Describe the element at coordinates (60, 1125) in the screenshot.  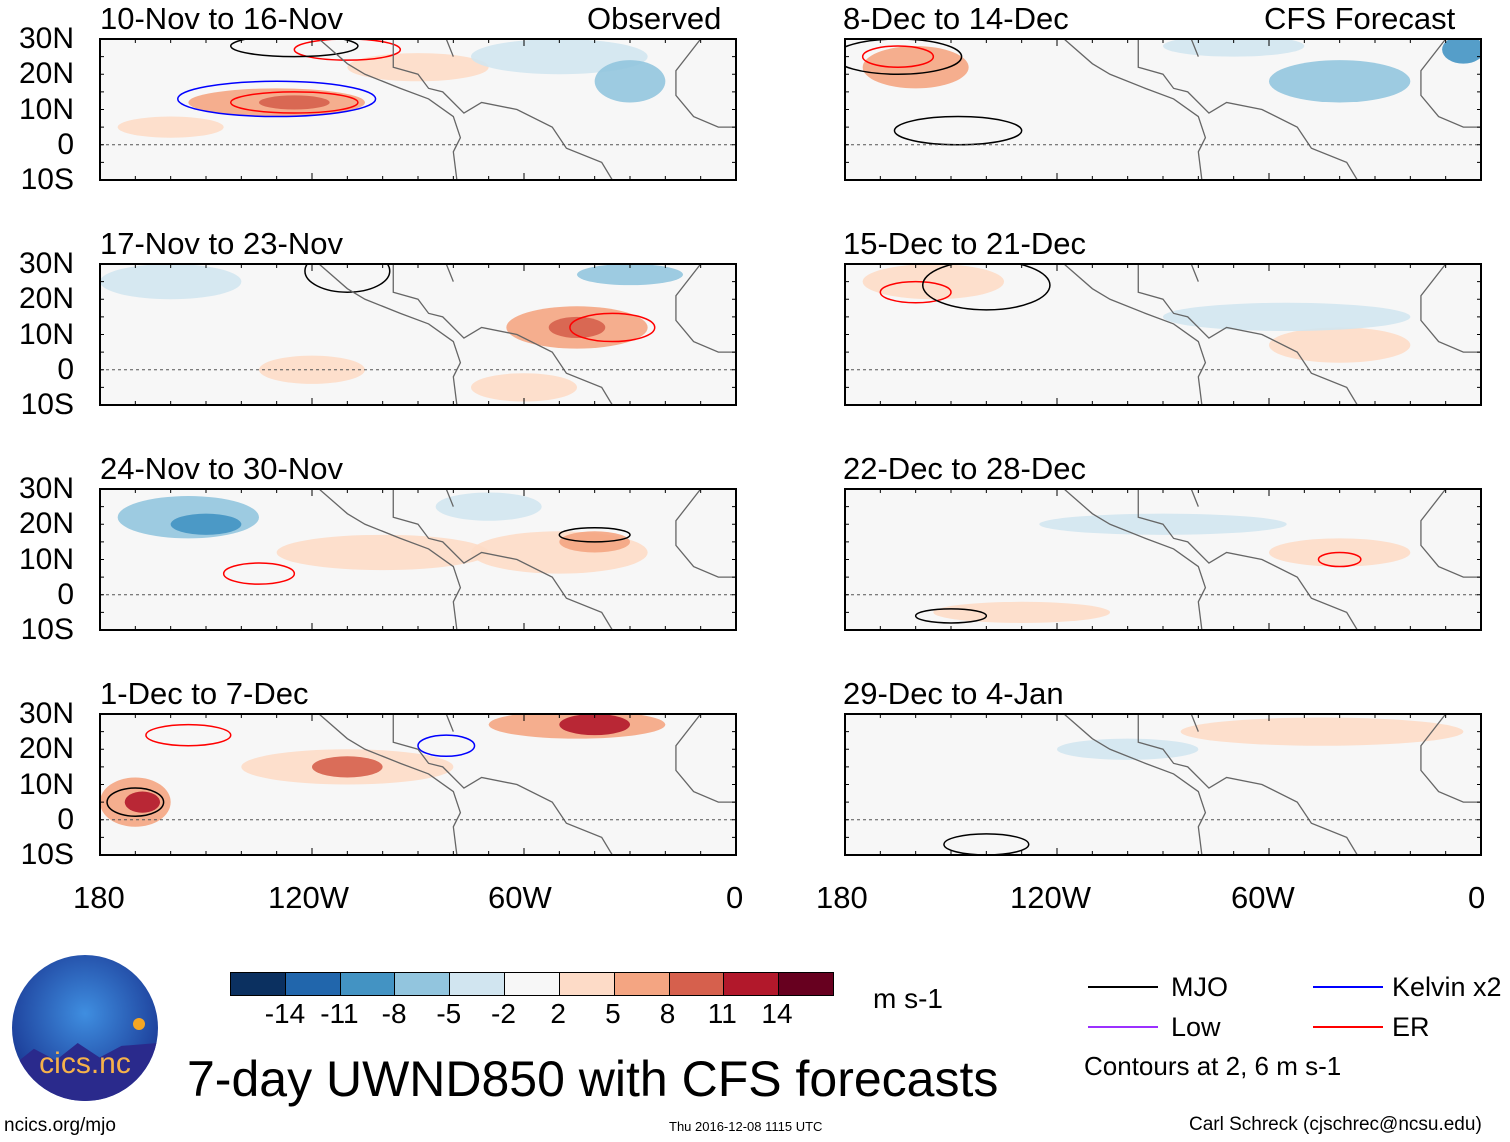
I see `source-url: ncics.org/mjo` at that location.